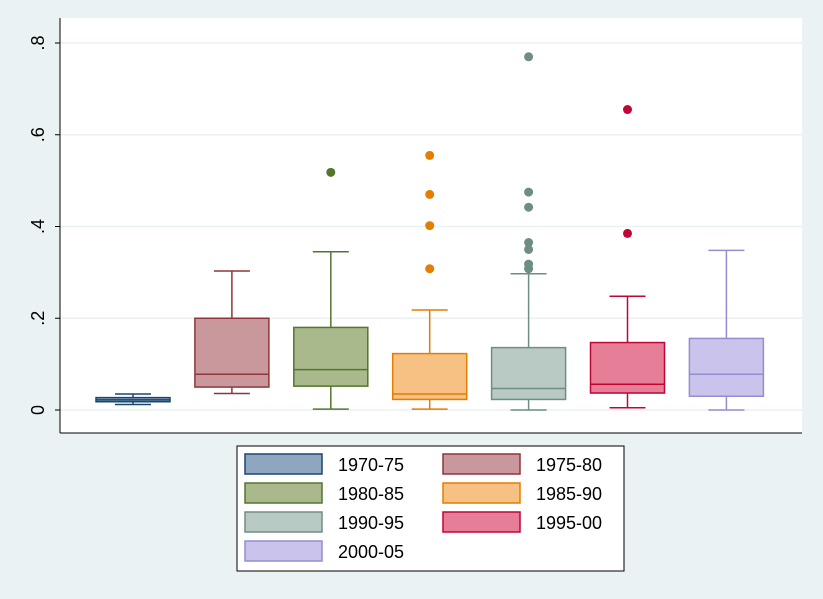 The image size is (823, 599). I want to click on legend-label: 2000-05, so click(371, 552).